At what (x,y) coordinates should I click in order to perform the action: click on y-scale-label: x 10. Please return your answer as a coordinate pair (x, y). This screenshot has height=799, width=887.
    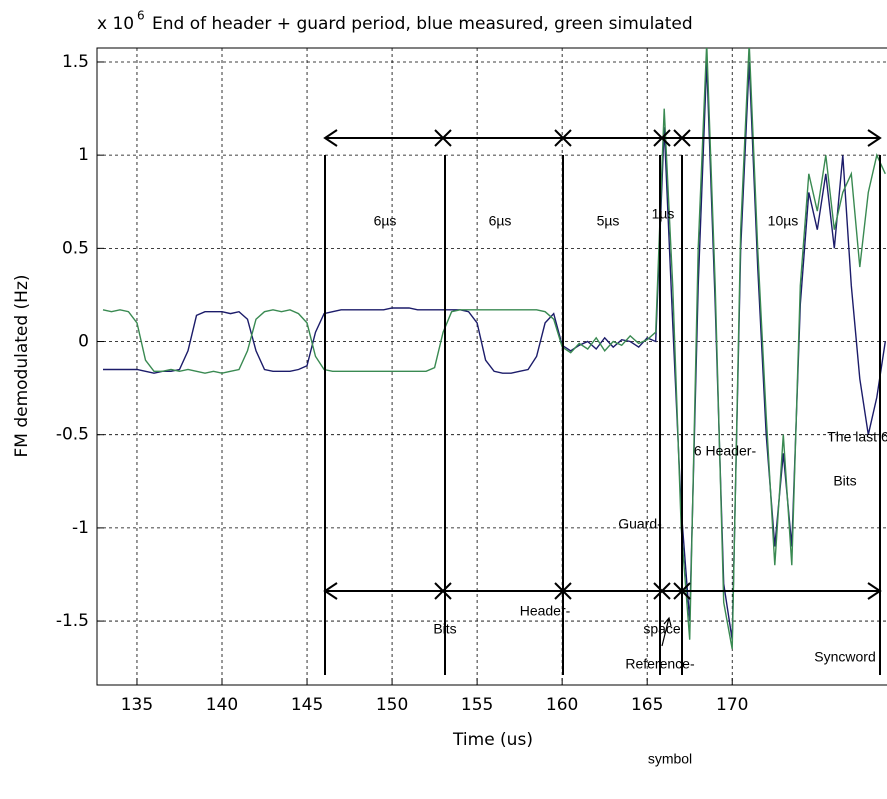
    Looking at the image, I should click on (115, 24).